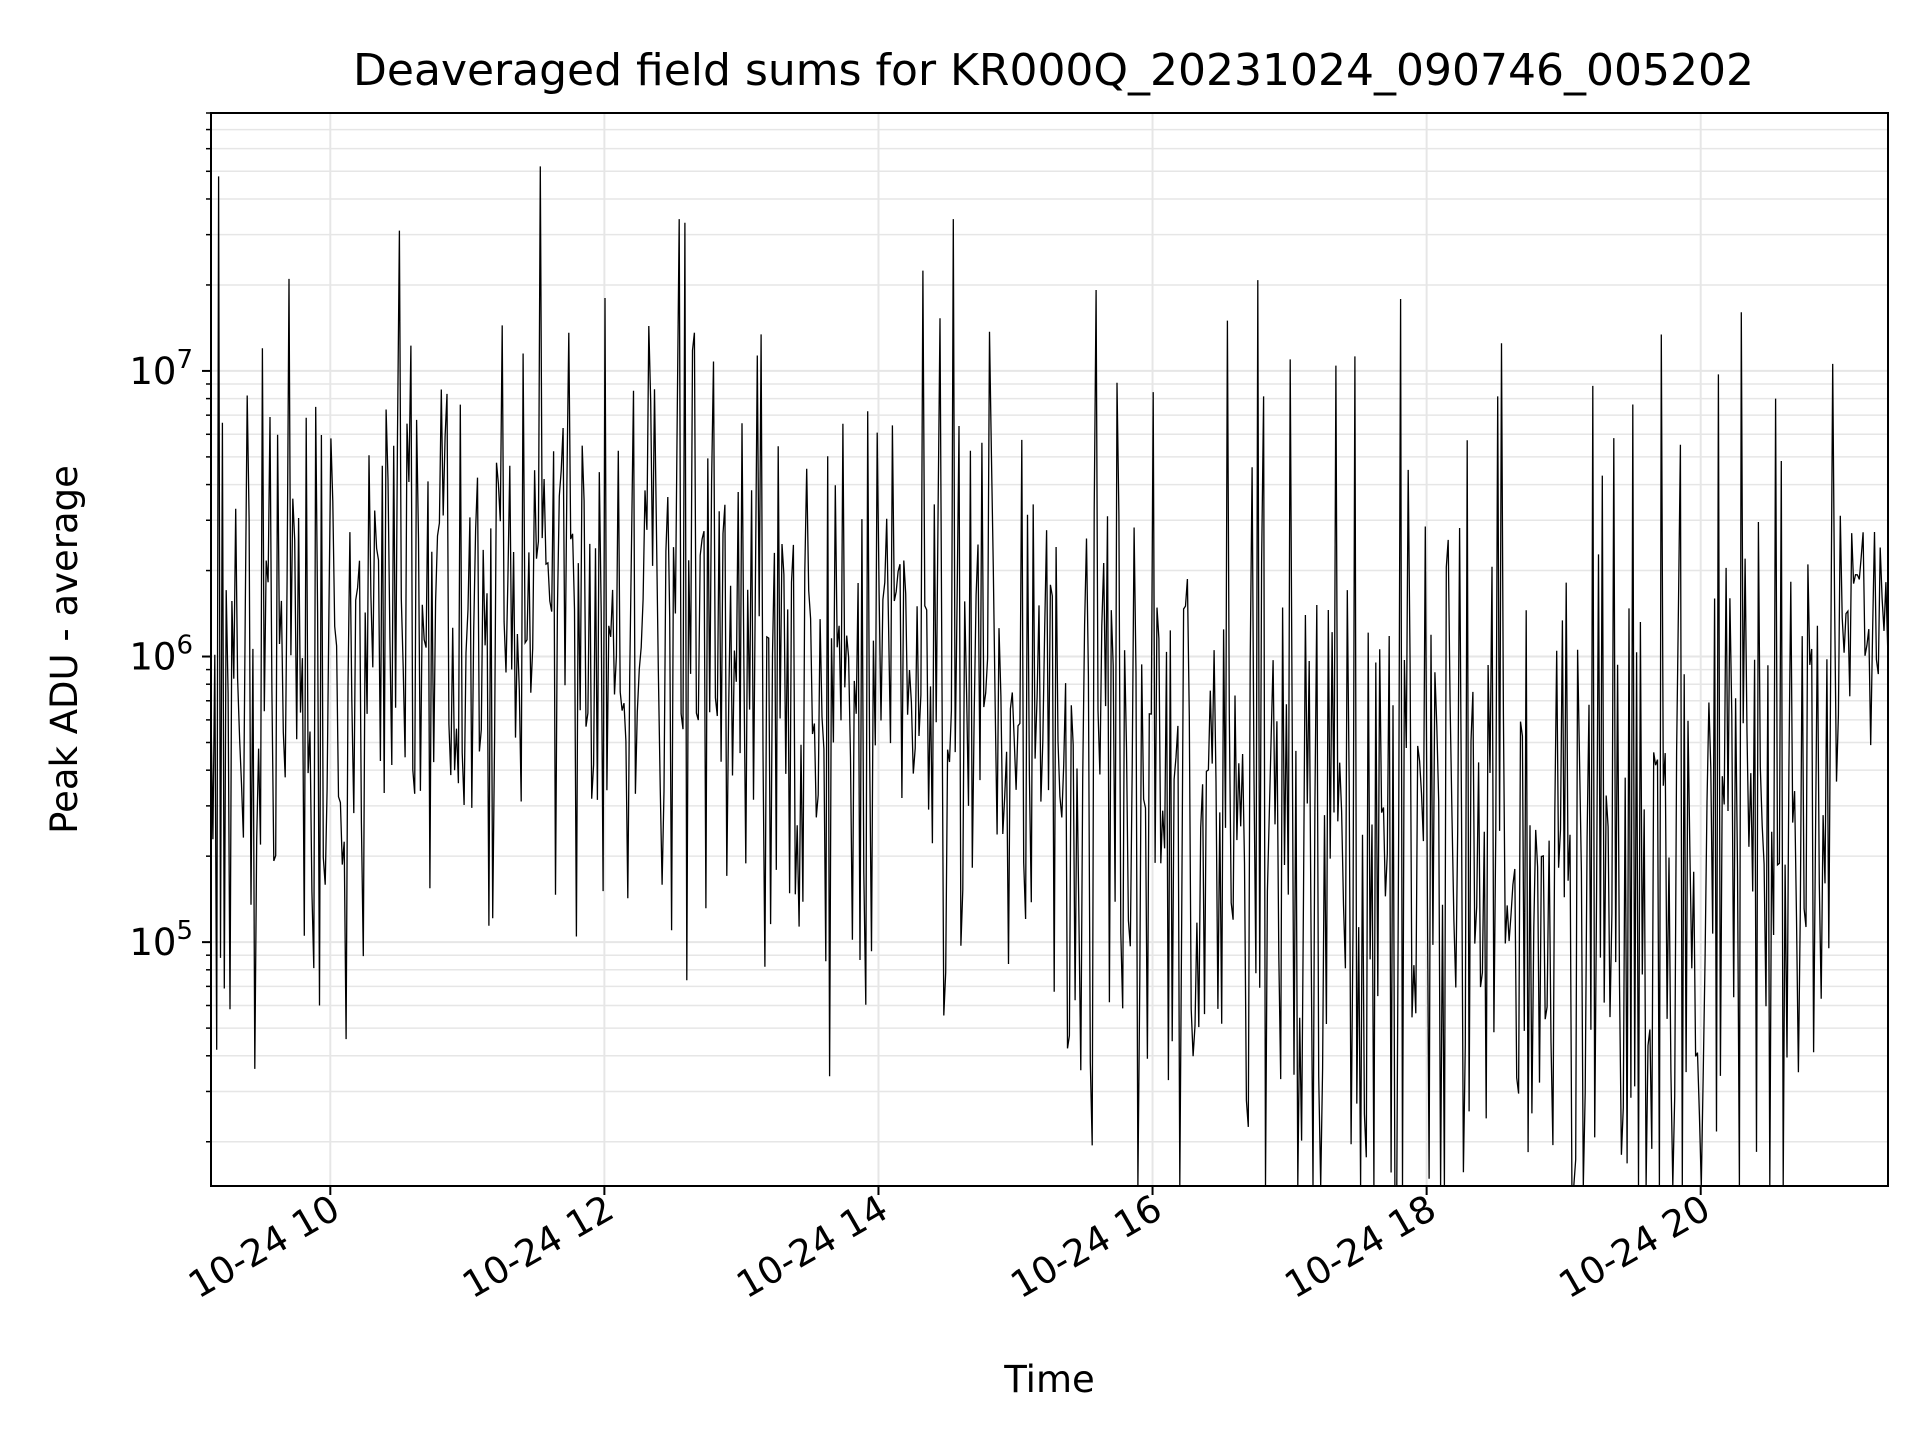 This screenshot has width=1920, height=1440. Describe the element at coordinates (161, 940) in the screenshot. I see `y-tick-label: 105` at that location.